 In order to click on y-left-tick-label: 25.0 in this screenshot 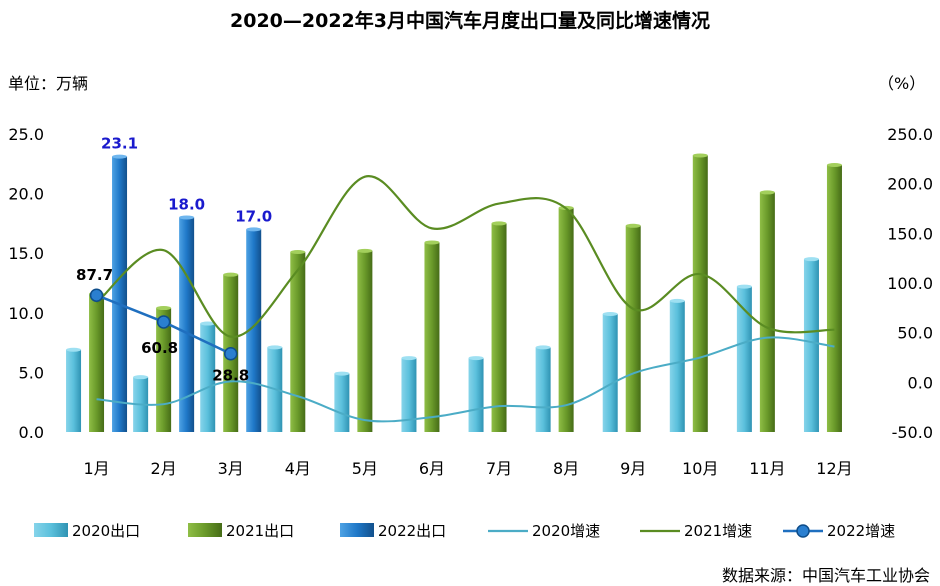, I will do `click(26, 134)`.